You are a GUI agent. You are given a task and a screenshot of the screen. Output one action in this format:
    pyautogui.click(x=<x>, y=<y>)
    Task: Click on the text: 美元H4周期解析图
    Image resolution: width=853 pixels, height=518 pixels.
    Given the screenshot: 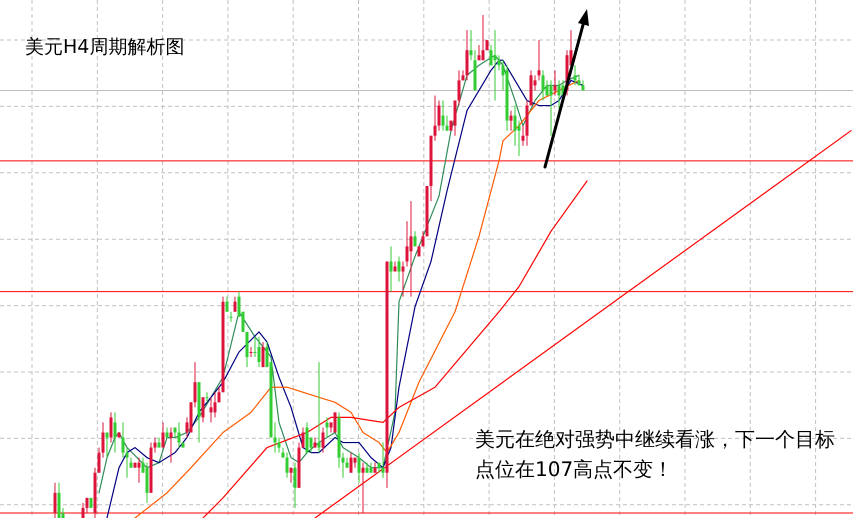 What is the action you would take?
    pyautogui.click(x=104, y=47)
    